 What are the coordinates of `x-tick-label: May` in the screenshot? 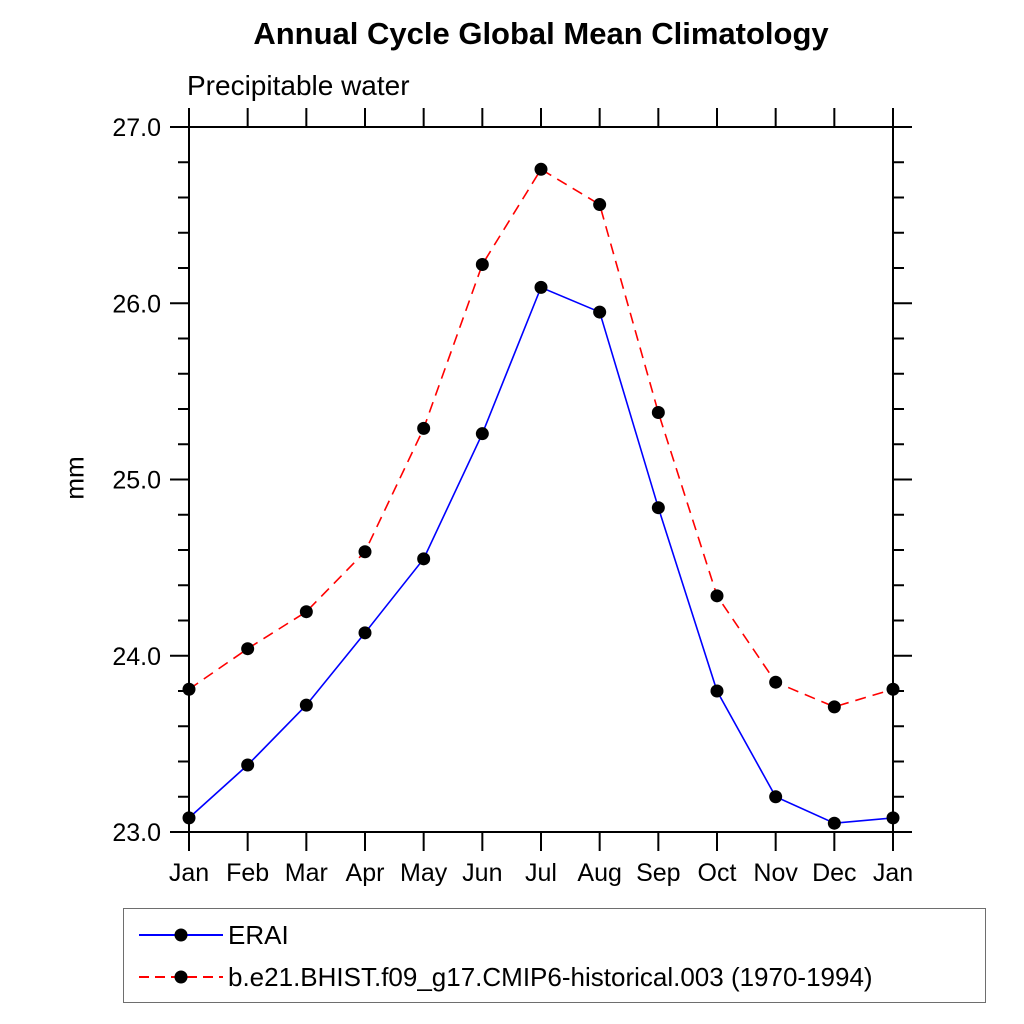 It's located at (424, 873).